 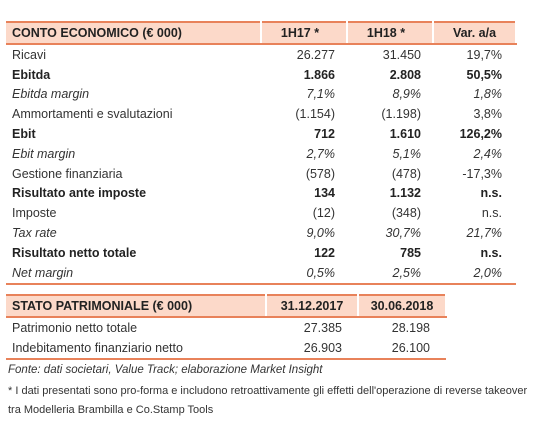 What do you see at coordinates (67, 173) in the screenshot?
I see `label-cell: Gestione finanziaria` at bounding box center [67, 173].